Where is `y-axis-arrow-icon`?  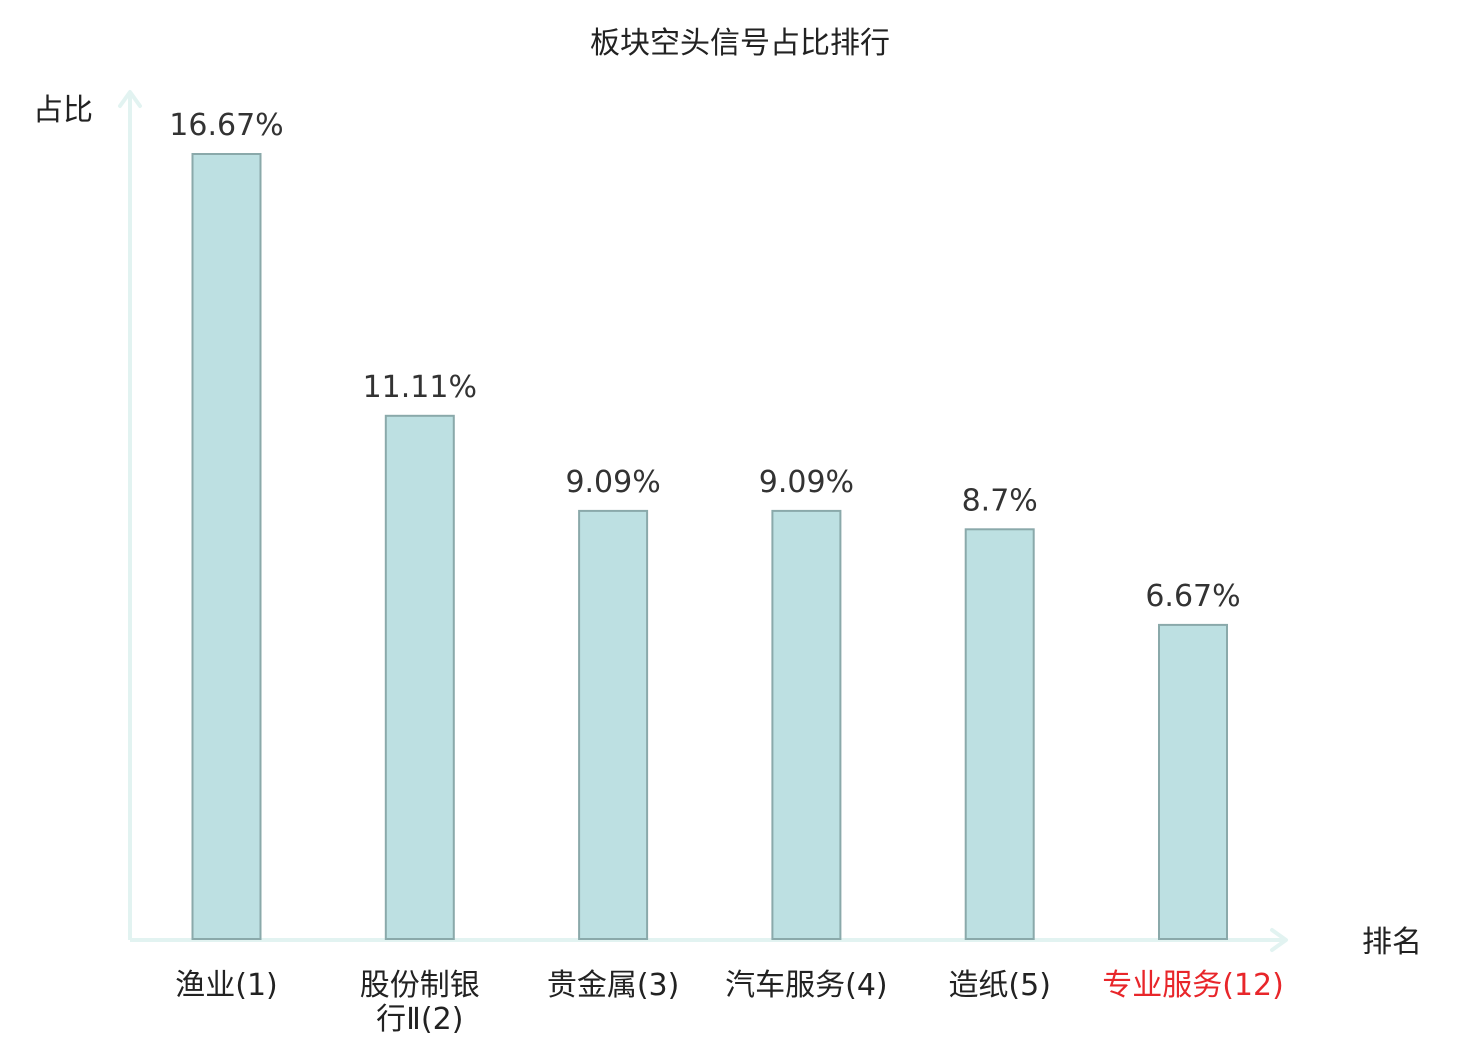 y-axis-arrow-icon is located at coordinates (130, 99).